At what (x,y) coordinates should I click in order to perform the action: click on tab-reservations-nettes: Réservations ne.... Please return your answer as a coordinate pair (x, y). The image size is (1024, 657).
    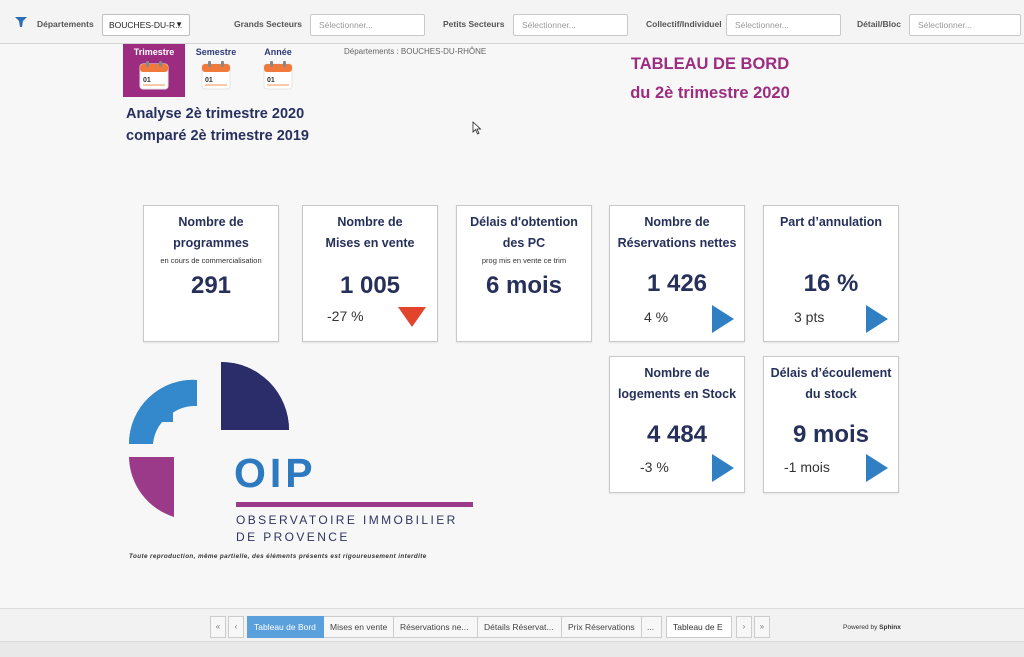
    Looking at the image, I should click on (436, 627).